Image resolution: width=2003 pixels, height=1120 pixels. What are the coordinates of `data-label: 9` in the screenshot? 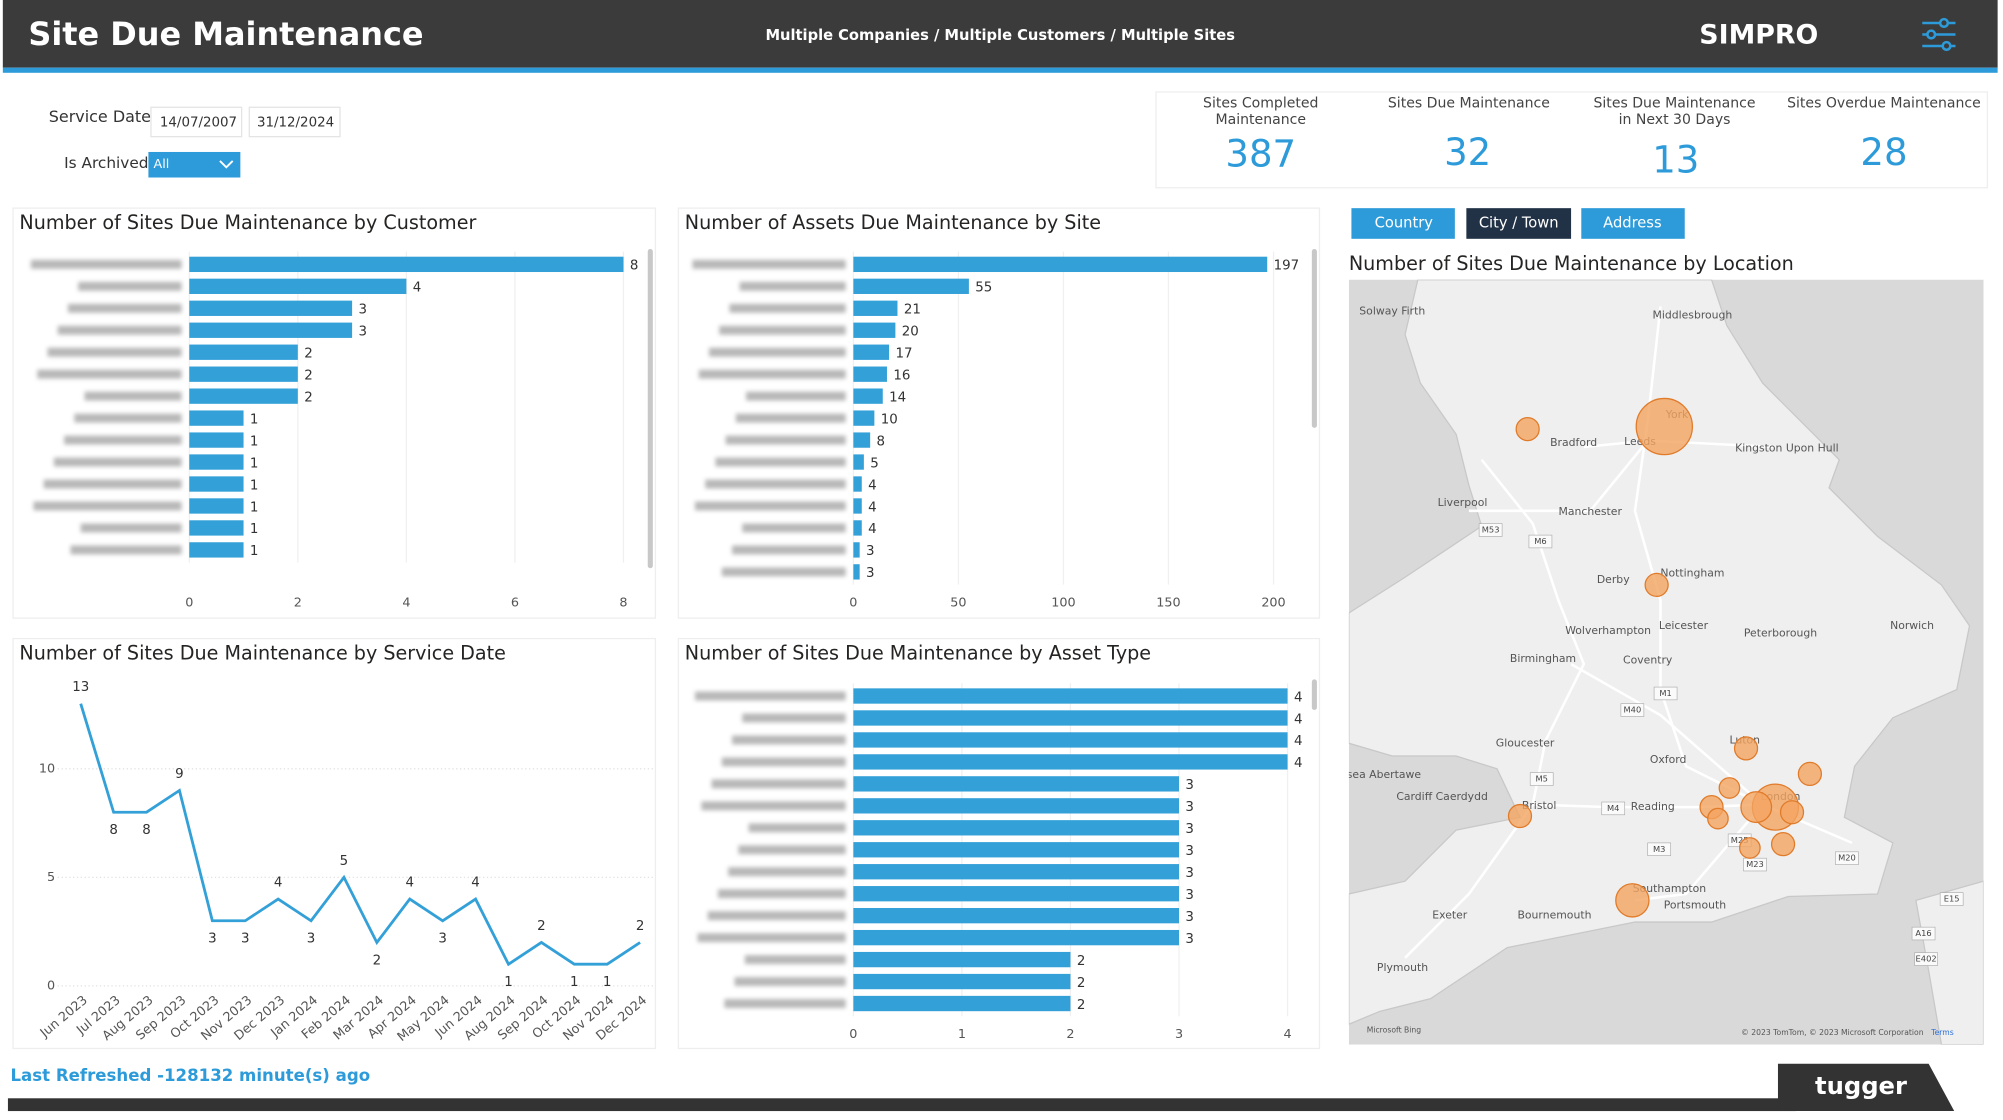 It's located at (179, 774).